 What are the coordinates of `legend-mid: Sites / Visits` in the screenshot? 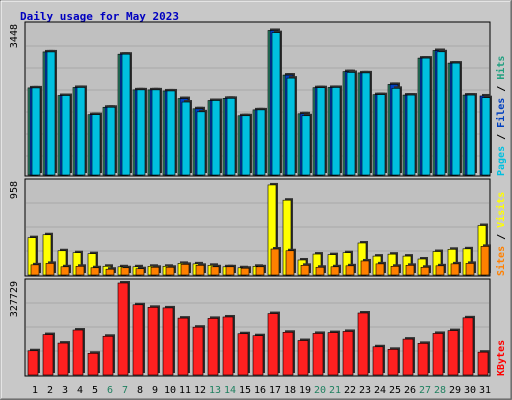 It's located at (501, 234).